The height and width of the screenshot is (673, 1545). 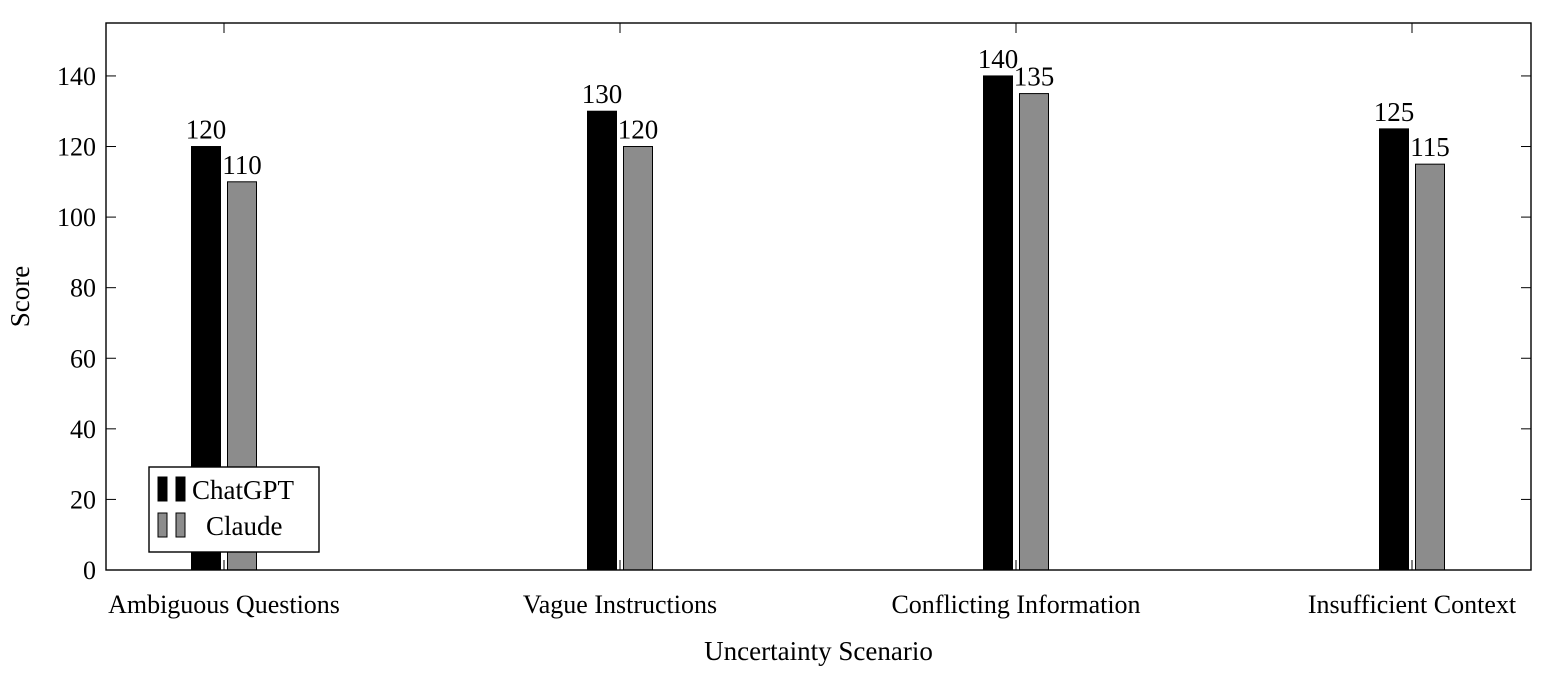 What do you see at coordinates (83, 358) in the screenshot?
I see `y-tick-label: 60` at bounding box center [83, 358].